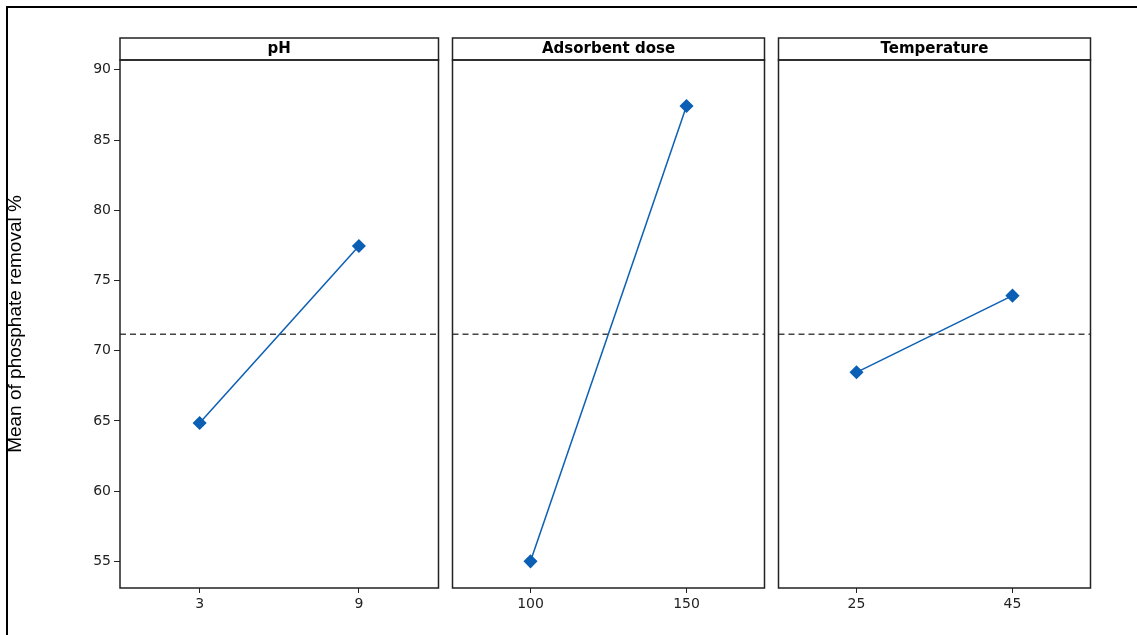 Image resolution: width=1137 pixels, height=635 pixels. I want to click on y-tick-label: 70, so click(102, 349).